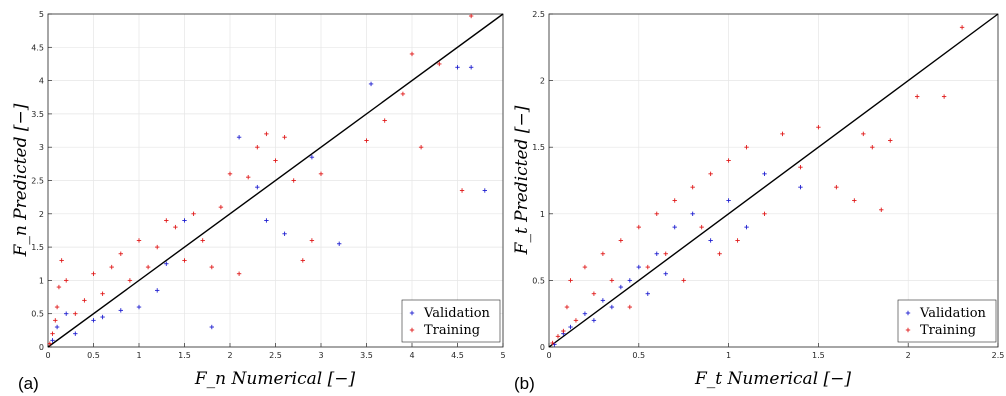 This screenshot has width=1006, height=396. What do you see at coordinates (411, 355) in the screenshot?
I see `x-tick-label: 4` at bounding box center [411, 355].